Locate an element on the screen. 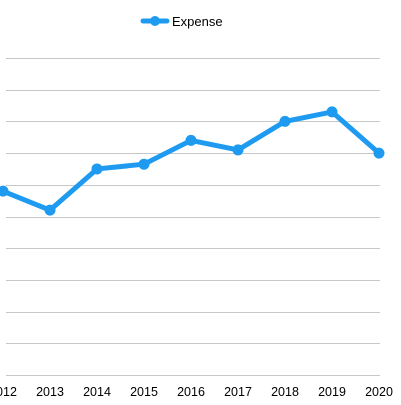 The width and height of the screenshot is (401, 405). data-point-2017 is located at coordinates (238, 150).